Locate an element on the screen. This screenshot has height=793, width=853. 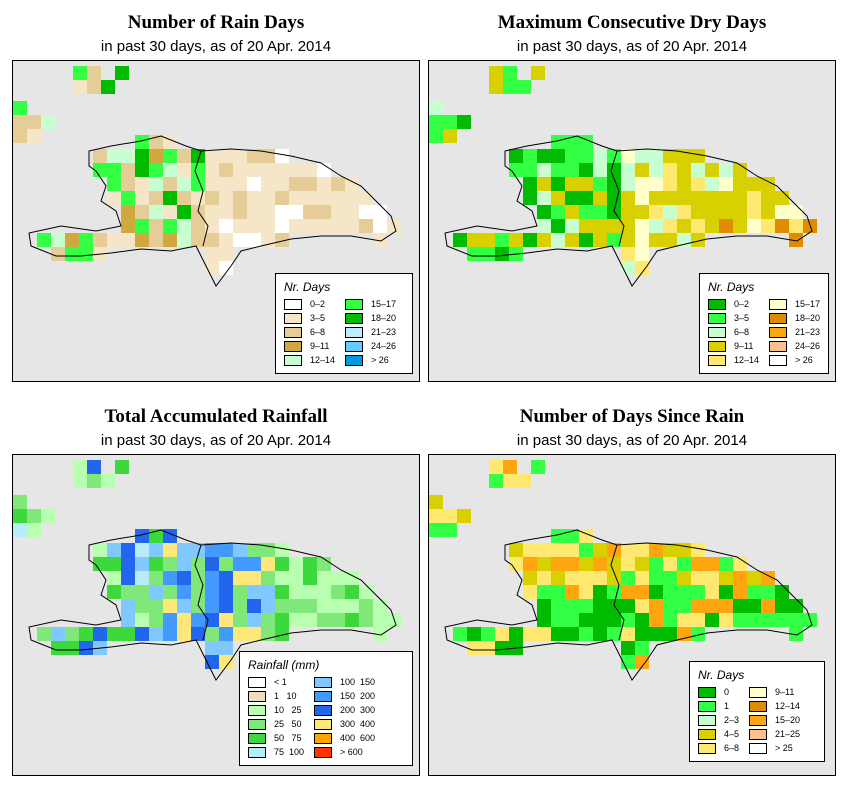
legend-title: Rainfall (mm) is located at coordinates (284, 665).